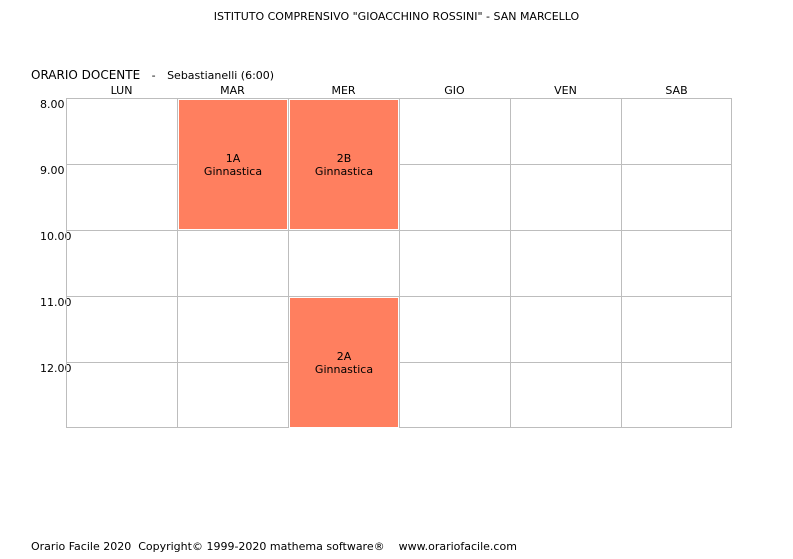  Describe the element at coordinates (344, 356) in the screenshot. I see `lesson-class: 2A` at that location.